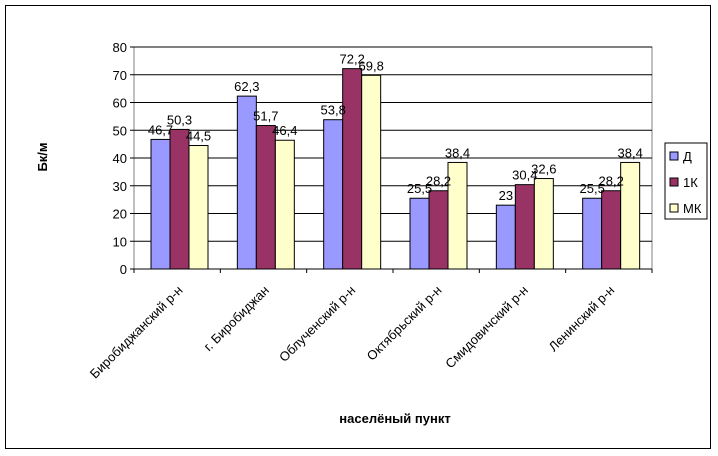 The image size is (718, 456). I want to click on data-label: 23, so click(506, 195).